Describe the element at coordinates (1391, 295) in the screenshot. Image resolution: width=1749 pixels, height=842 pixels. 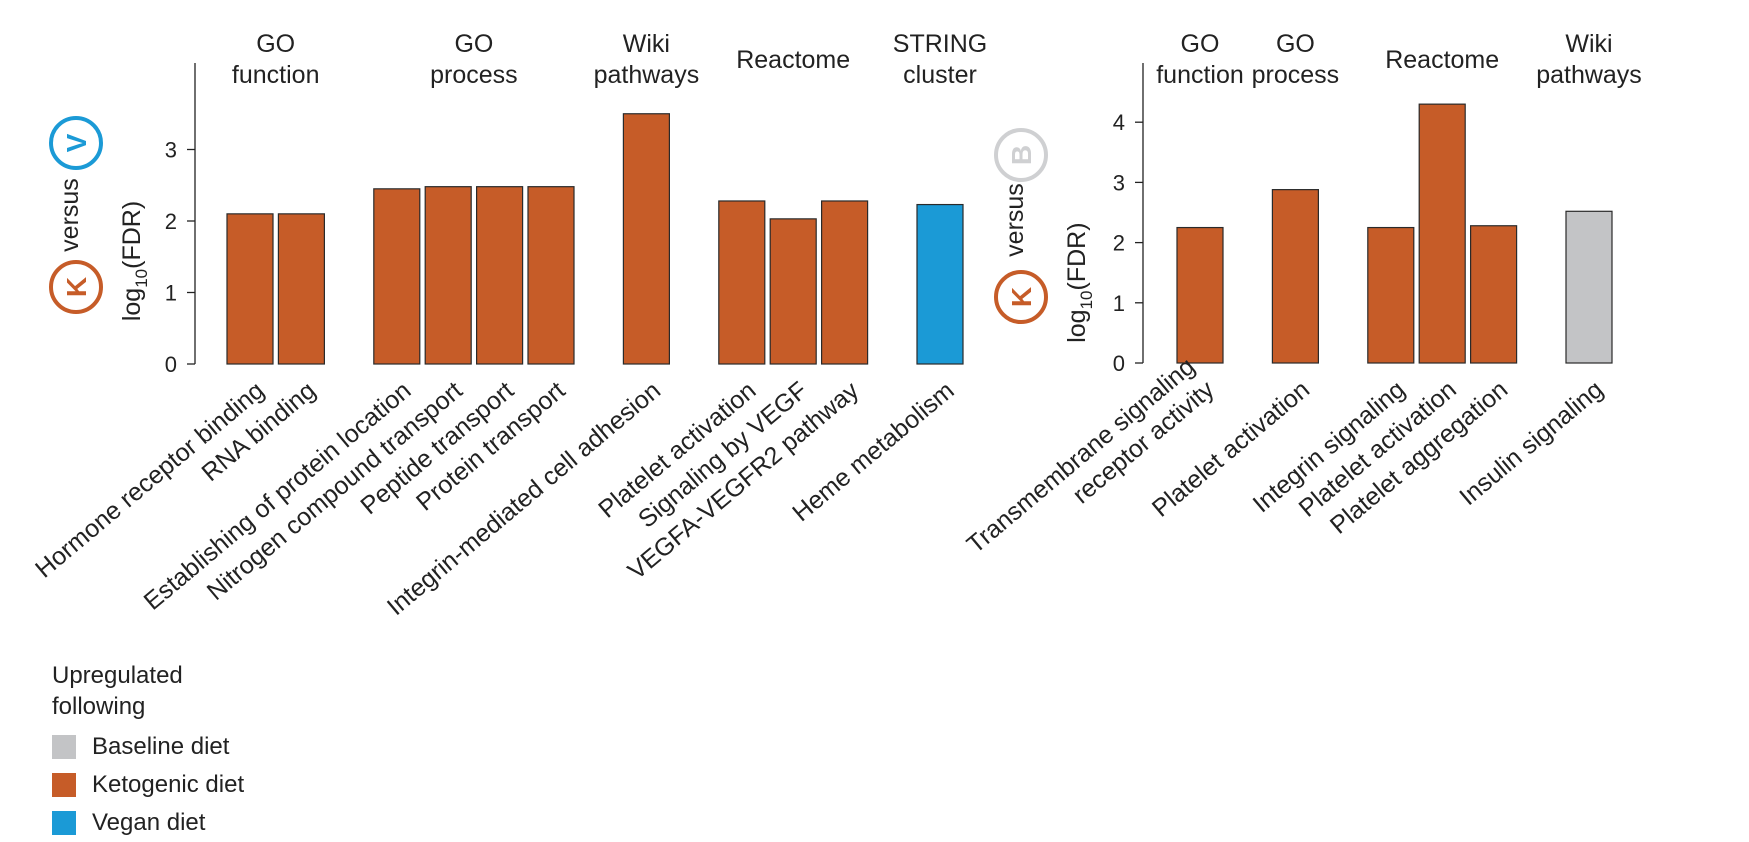
I see `bar-integrin-signaling` at that location.